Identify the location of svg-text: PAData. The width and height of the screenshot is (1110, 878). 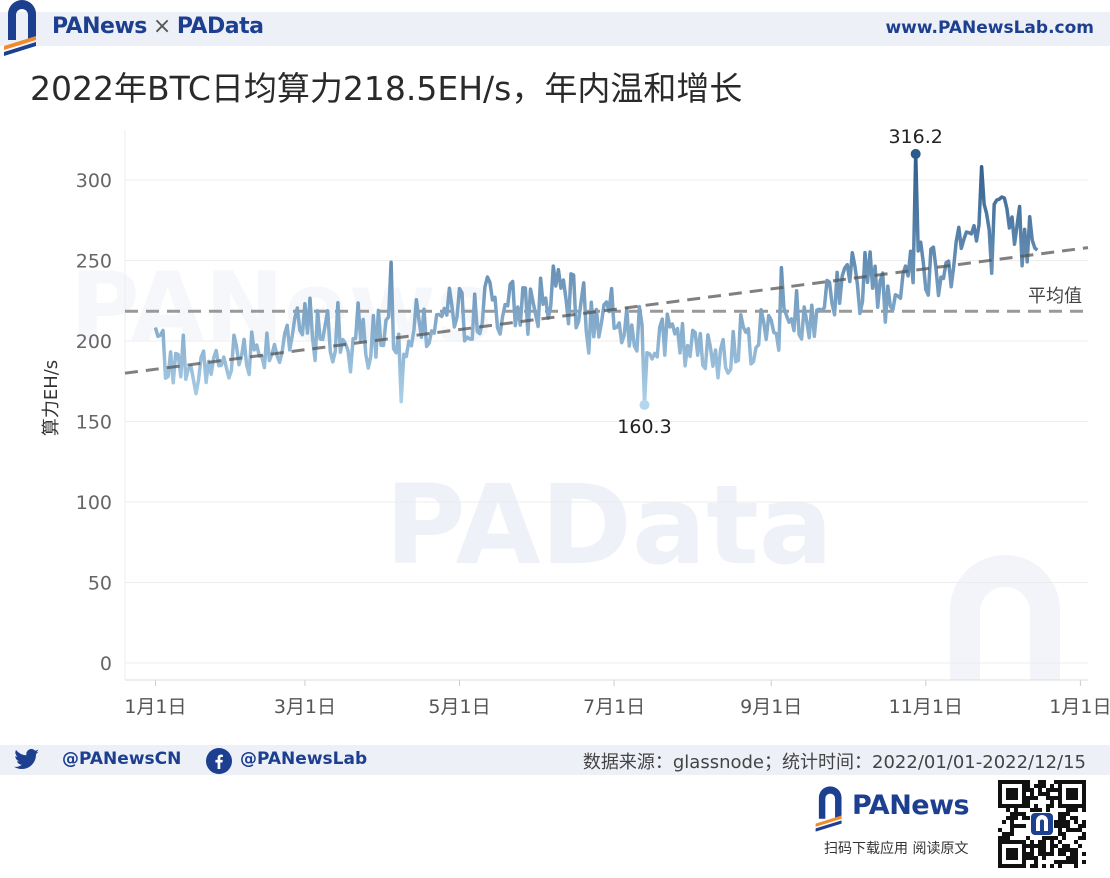
(609, 525).